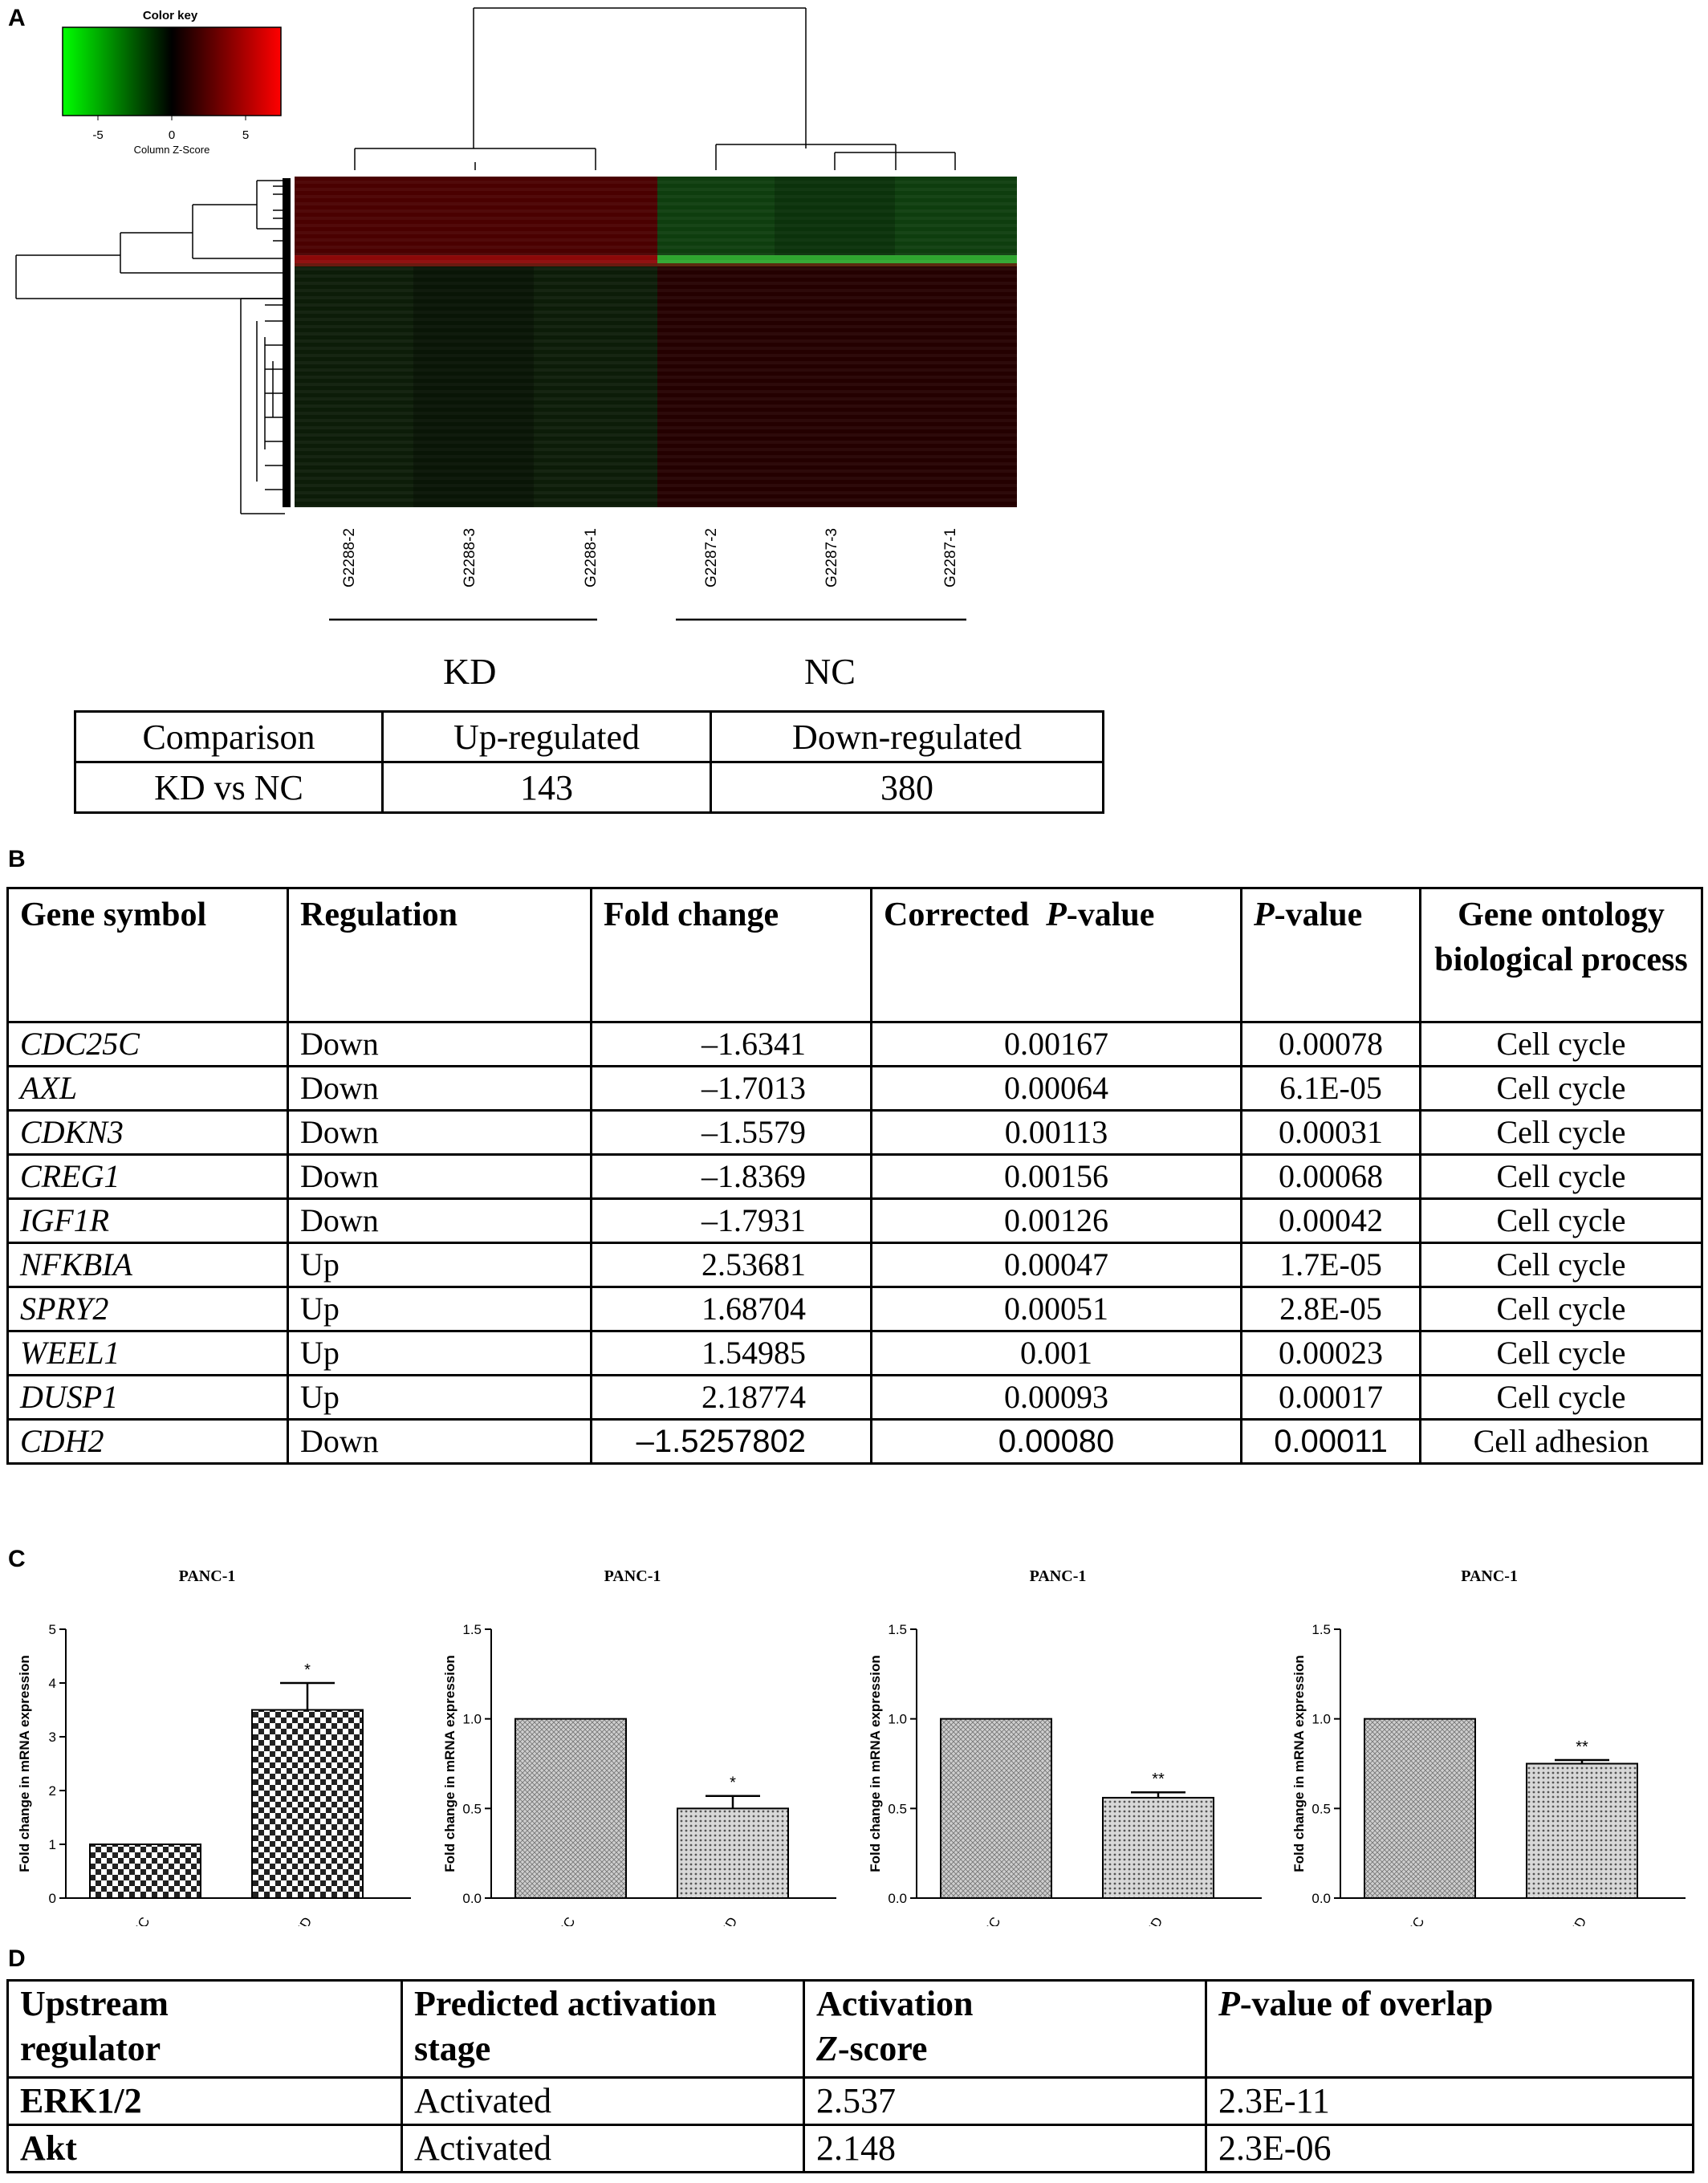 Image resolution: width=1708 pixels, height=2183 pixels. Describe the element at coordinates (1561, 1442) in the screenshot. I see `go-process-cell: Cell adhesion` at that location.